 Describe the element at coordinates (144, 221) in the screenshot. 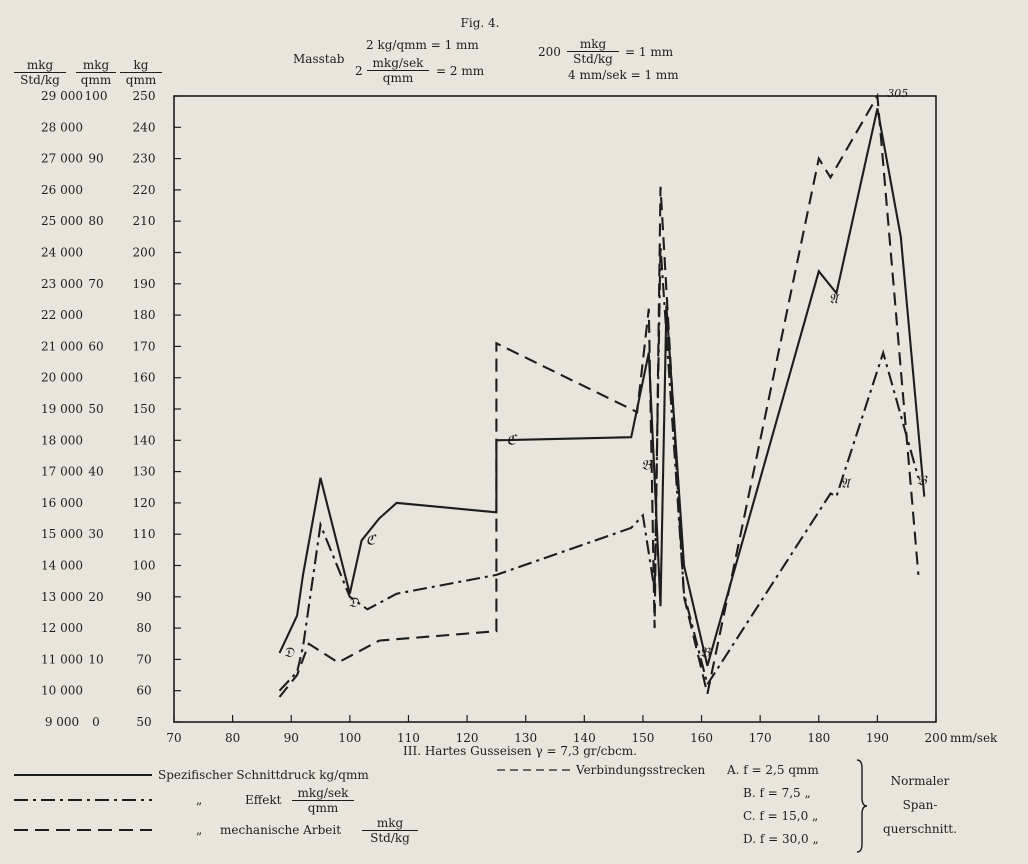

I see `y-axis-3-tick-label: 210` at that location.